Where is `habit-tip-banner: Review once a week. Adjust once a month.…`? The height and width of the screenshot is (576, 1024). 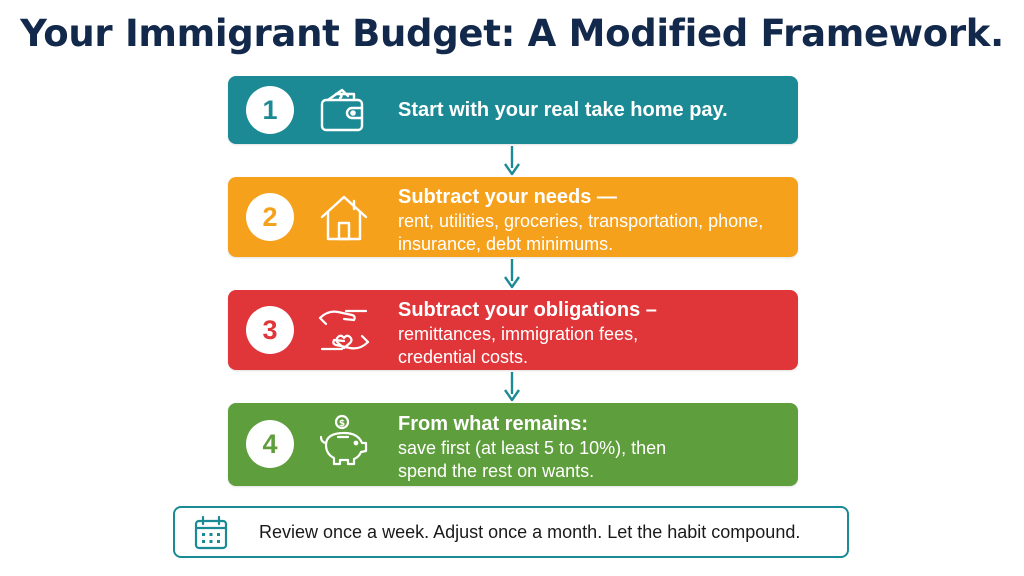 habit-tip-banner: Review once a week. Adjust once a month.… is located at coordinates (511, 532).